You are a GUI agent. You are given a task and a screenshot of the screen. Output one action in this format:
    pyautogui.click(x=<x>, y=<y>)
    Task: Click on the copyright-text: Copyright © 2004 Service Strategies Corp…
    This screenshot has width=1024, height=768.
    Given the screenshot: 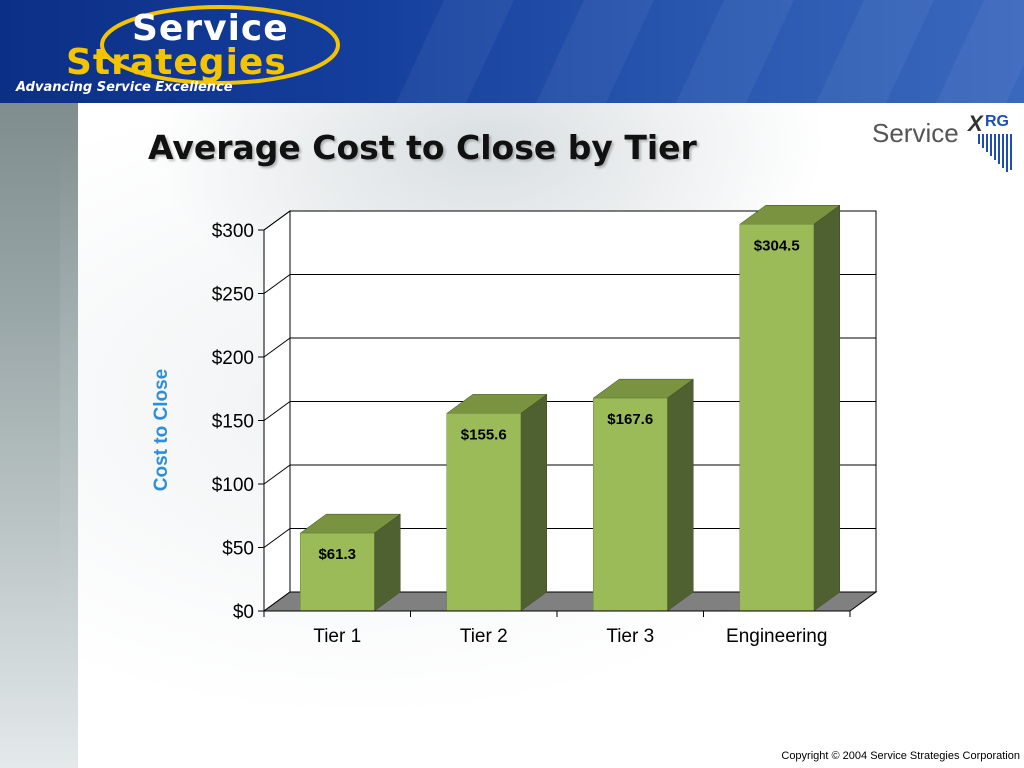 What is the action you would take?
    pyautogui.click(x=900, y=756)
    